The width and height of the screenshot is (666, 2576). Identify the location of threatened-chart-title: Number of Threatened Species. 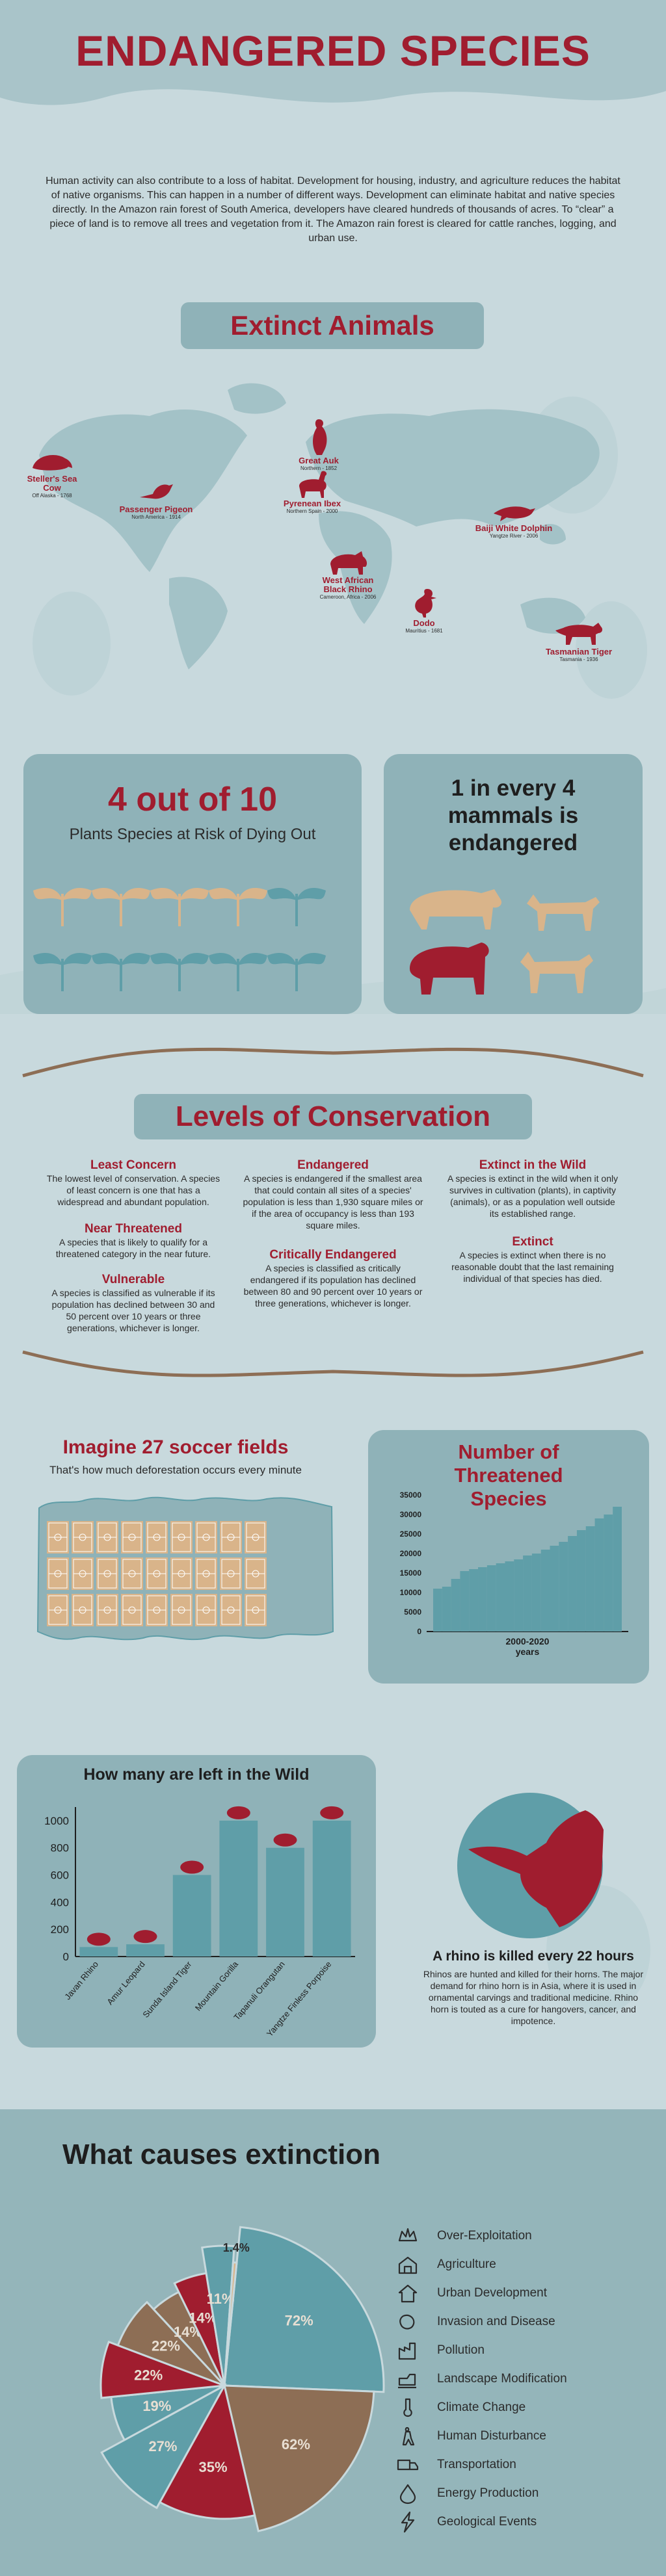
(508, 1475).